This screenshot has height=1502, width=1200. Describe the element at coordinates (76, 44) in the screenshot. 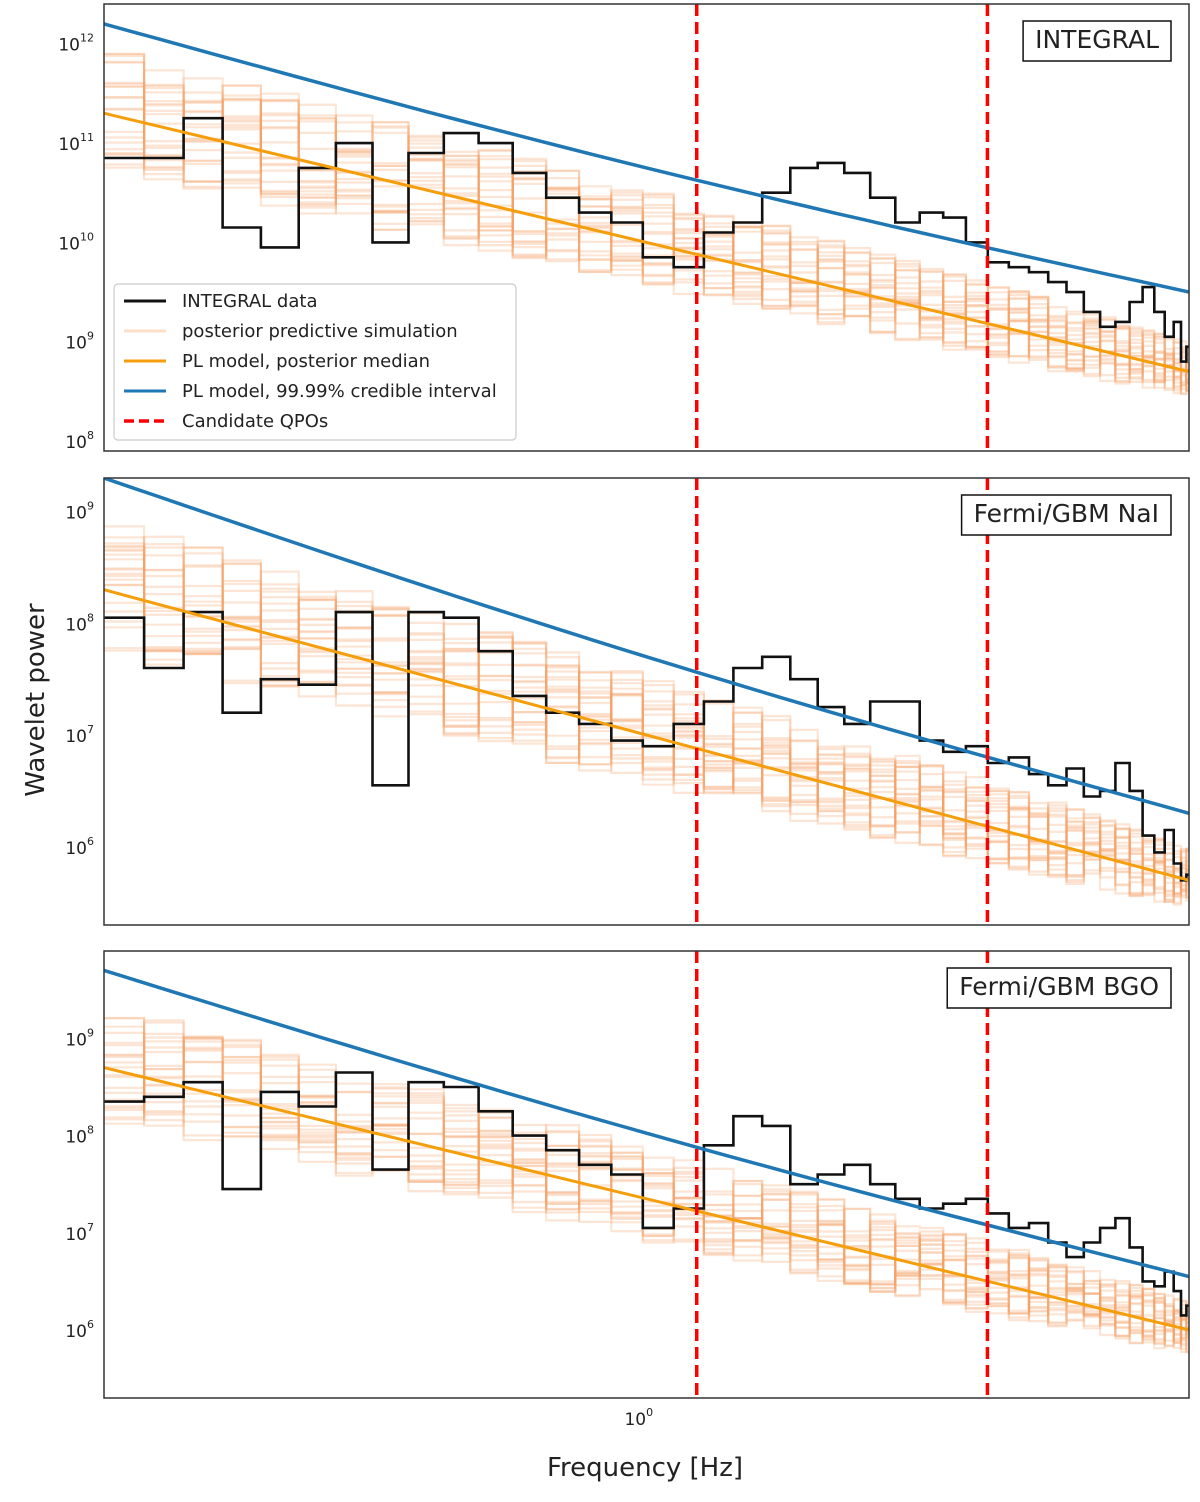

I see `y-tick-label: 10¹²` at that location.